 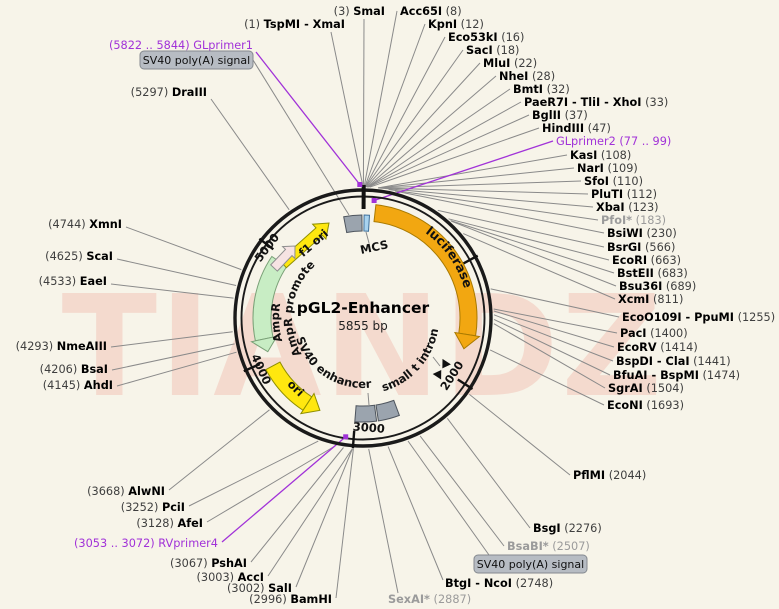 I want to click on site-label-rvprimer4: (3053 .. 3072) RVprimer4, so click(x=146, y=543).